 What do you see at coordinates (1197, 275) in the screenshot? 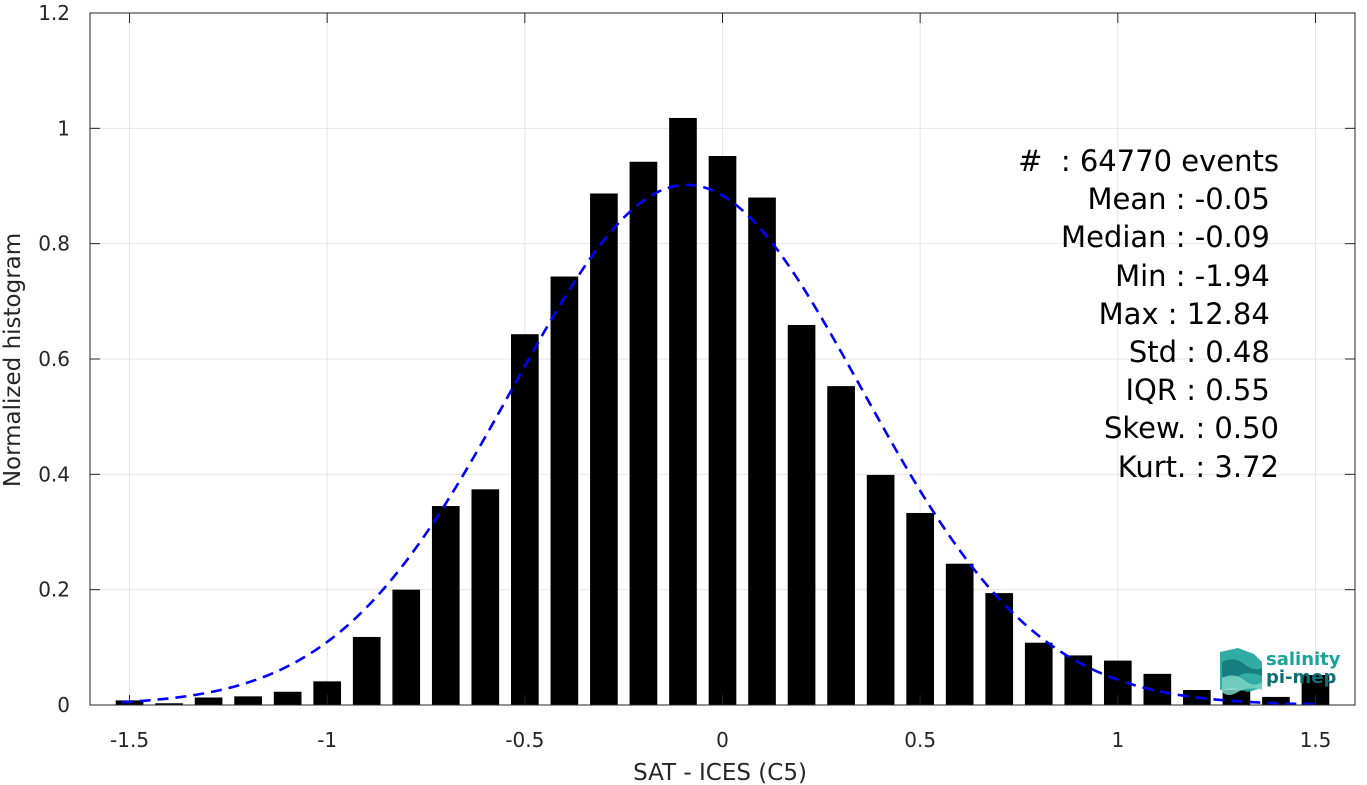
I see `stat-min: Min : -1.94` at bounding box center [1197, 275].